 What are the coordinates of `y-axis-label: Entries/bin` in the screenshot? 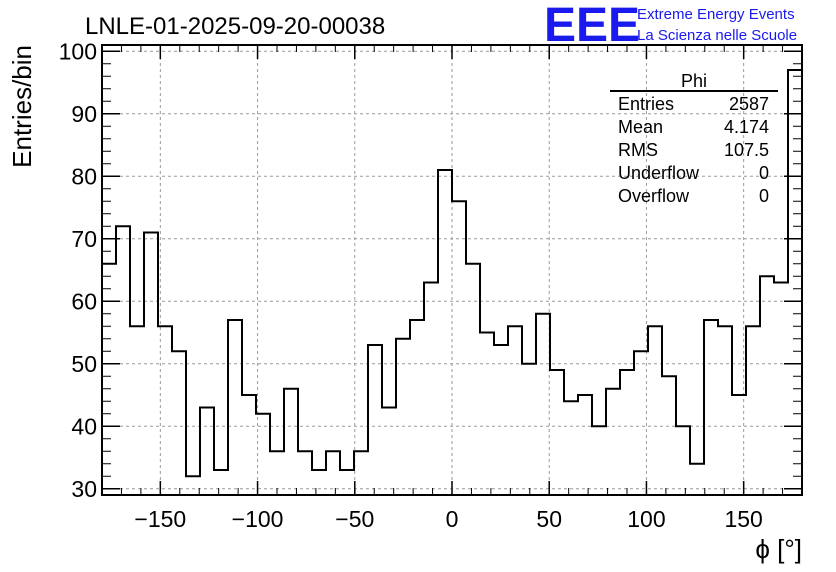 It's located at (22, 106).